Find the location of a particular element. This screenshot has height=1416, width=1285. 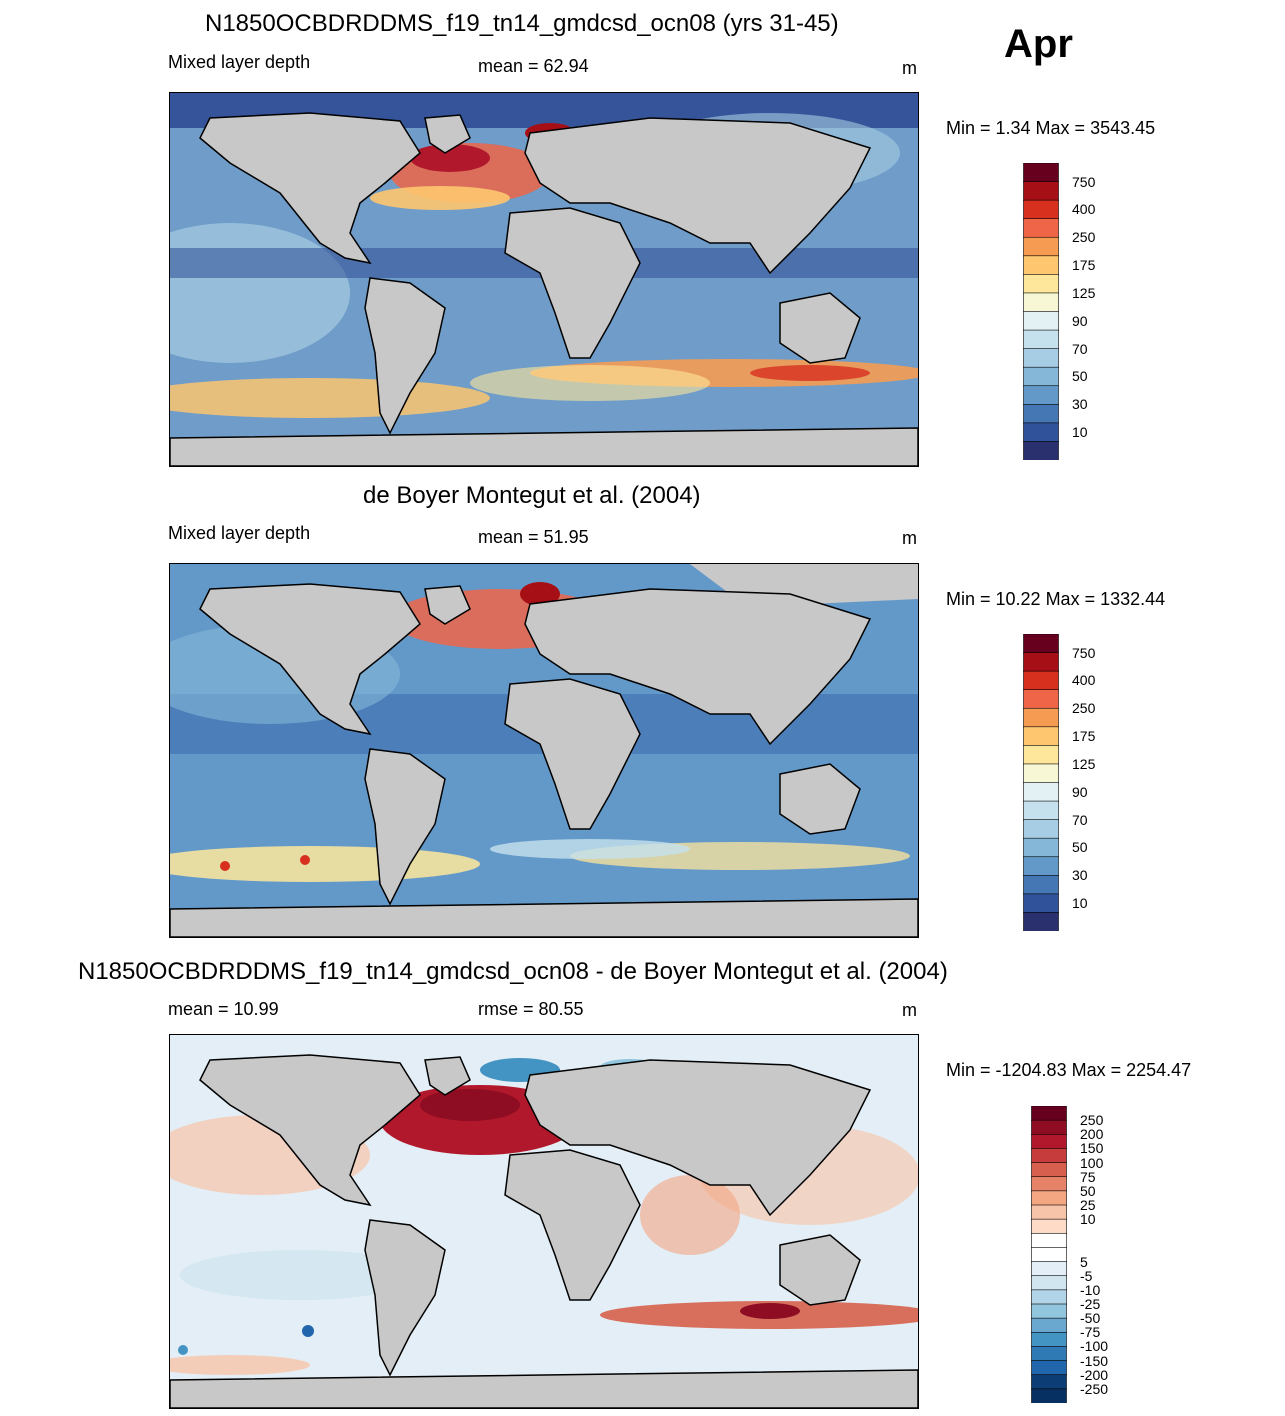

panel3-units-label: m is located at coordinates (909, 1010).